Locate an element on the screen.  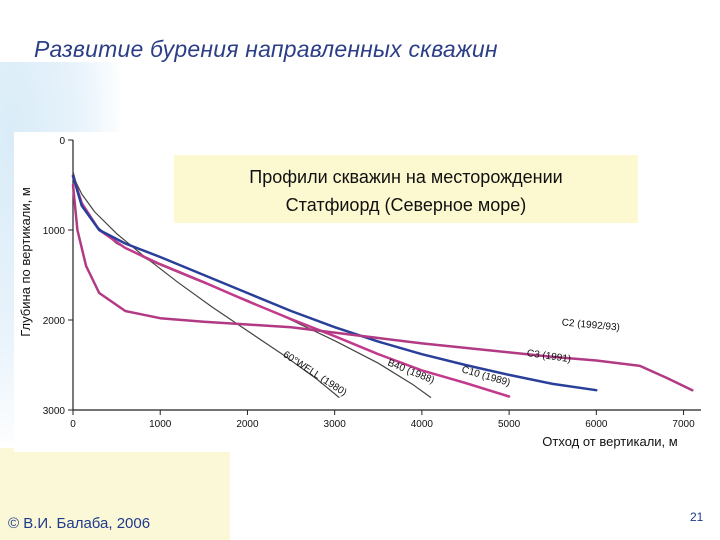
y-axis-label: Глубина по вертикали, м is located at coordinates (25, 262).